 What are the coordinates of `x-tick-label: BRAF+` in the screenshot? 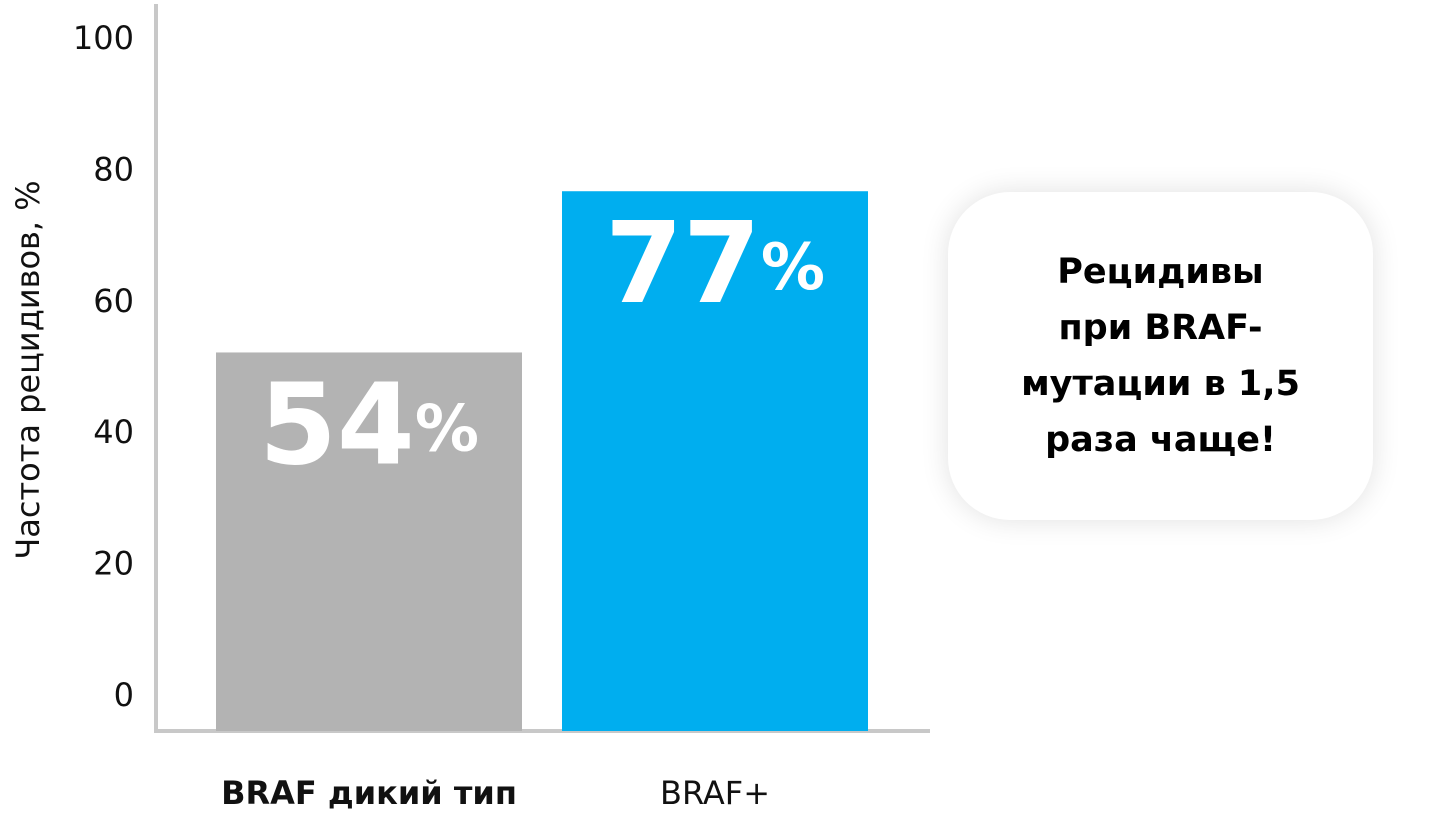 It's located at (715, 793).